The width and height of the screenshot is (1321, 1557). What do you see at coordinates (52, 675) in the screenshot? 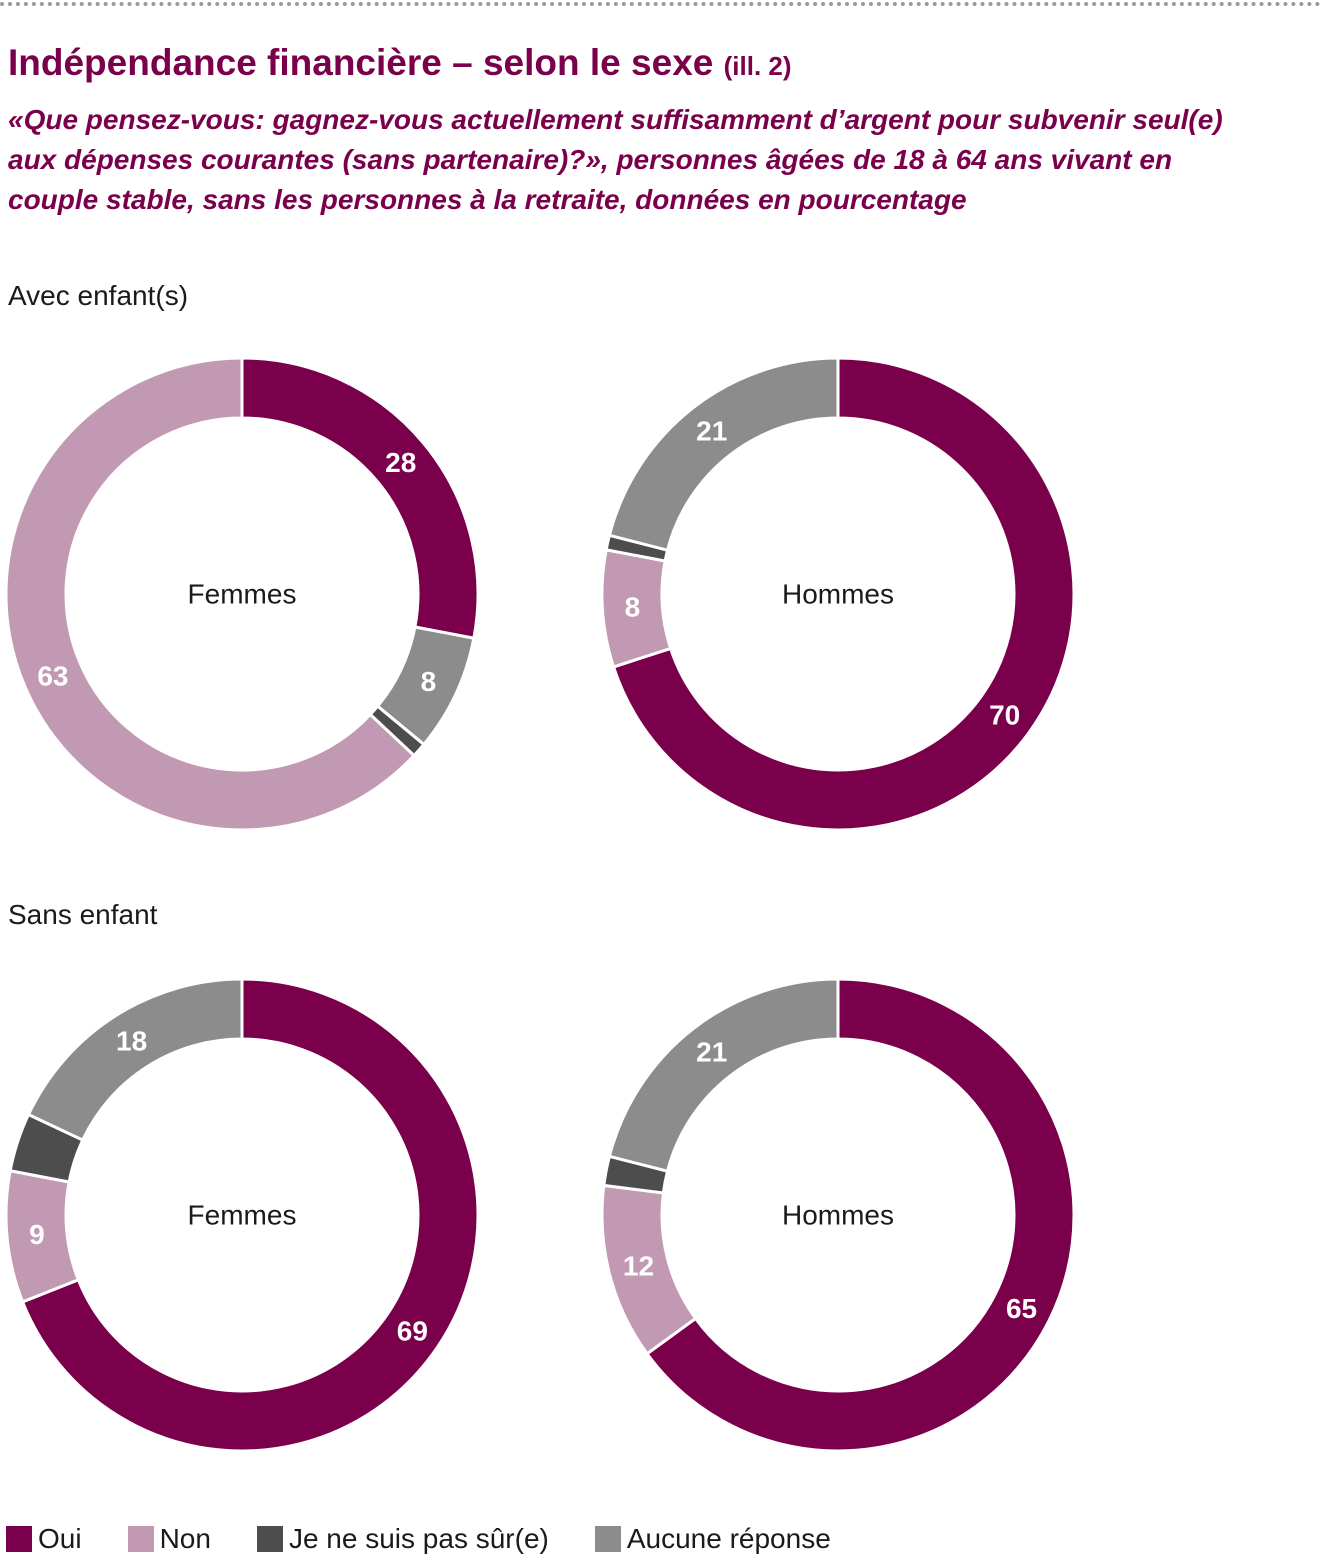
I see `data-label-non: 63` at bounding box center [52, 675].